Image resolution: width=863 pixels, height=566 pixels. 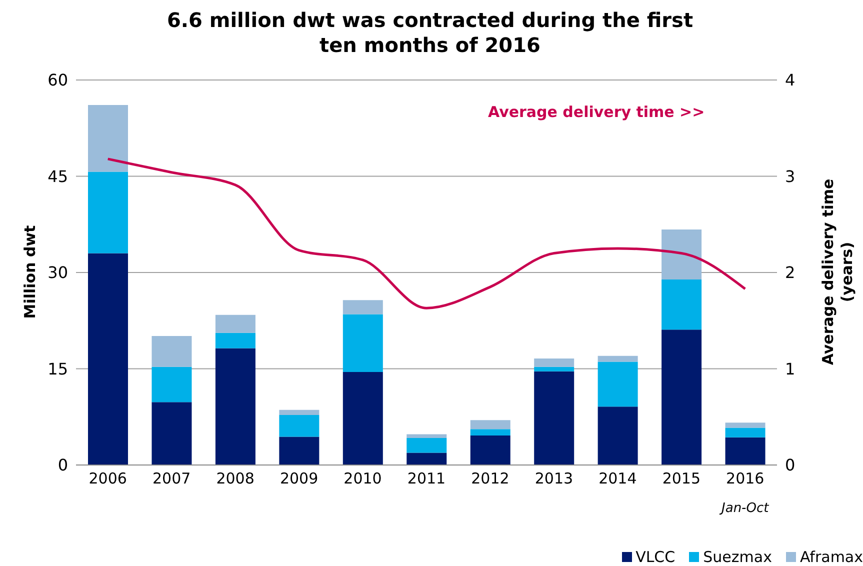 I want to click on legend-label: Aframax, so click(x=830, y=557).